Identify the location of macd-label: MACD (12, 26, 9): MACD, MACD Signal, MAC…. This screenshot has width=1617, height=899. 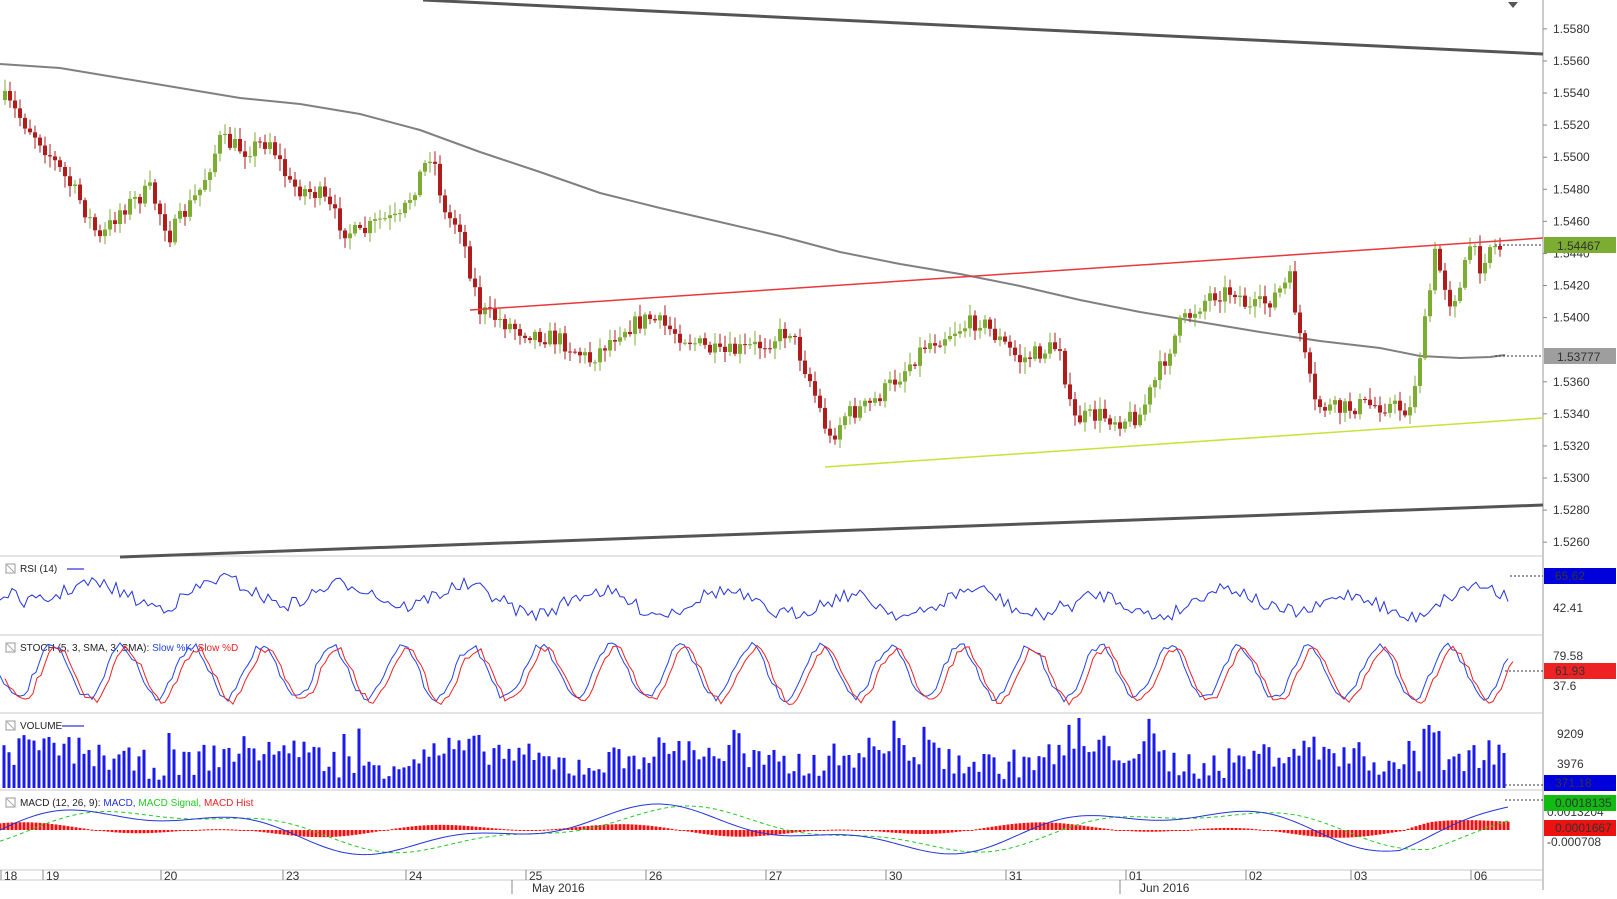
(137, 803).